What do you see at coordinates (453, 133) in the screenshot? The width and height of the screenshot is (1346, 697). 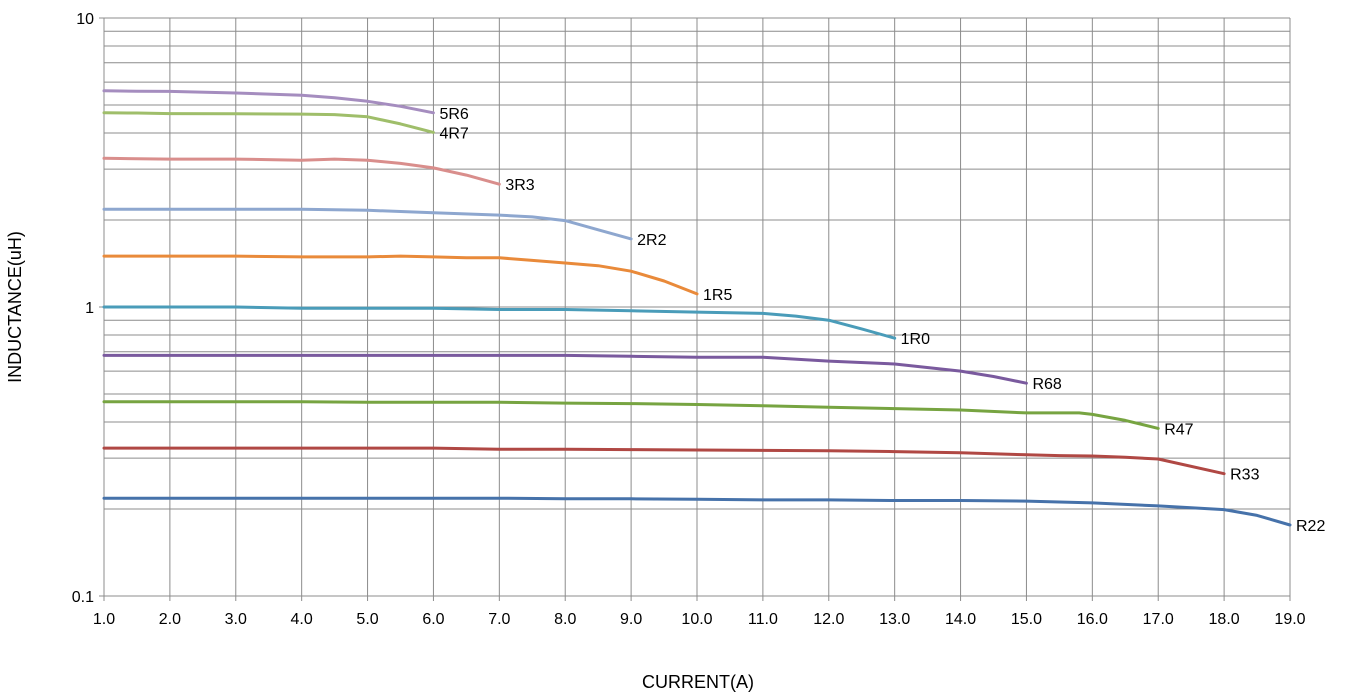 I see `series-label-4r7: 4R7` at bounding box center [453, 133].